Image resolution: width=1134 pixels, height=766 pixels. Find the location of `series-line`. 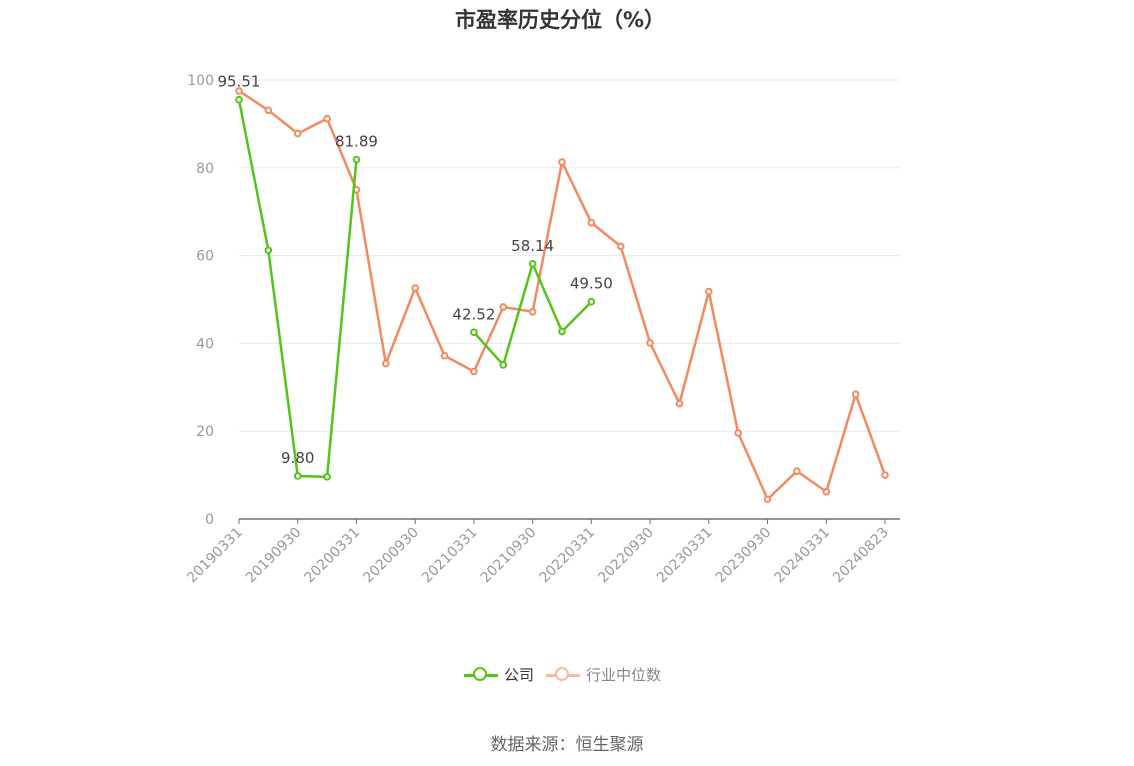

series-line is located at coordinates (297, 289).